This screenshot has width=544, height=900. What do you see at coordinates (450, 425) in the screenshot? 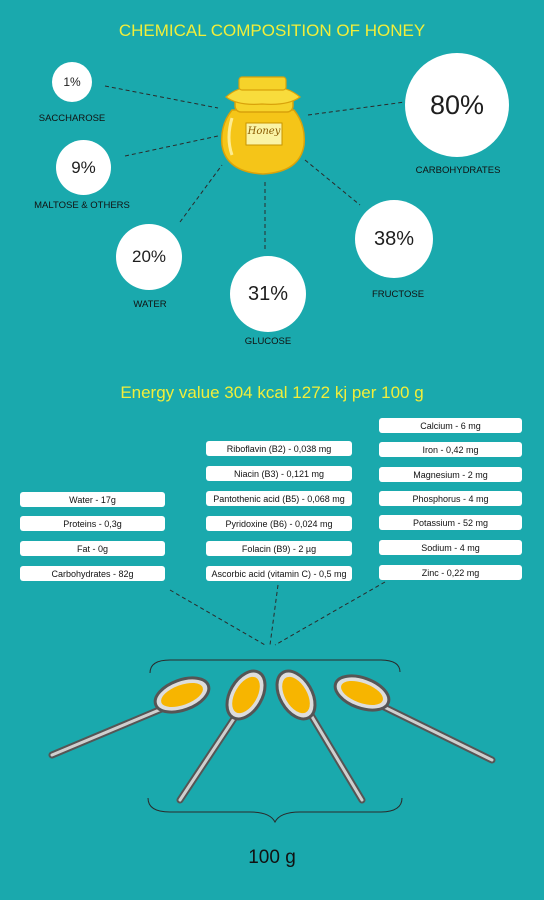
I see `list-item: Calcium - 6 mg` at bounding box center [450, 425].